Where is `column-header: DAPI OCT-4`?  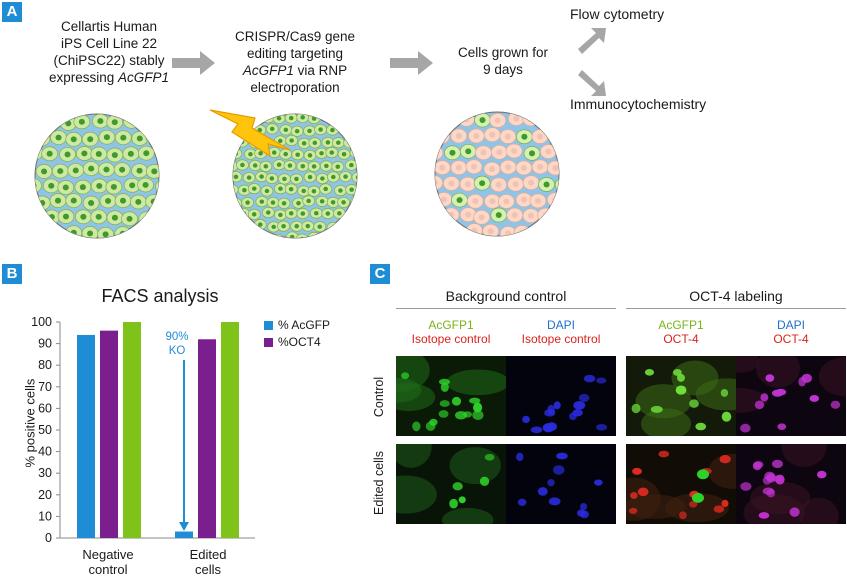
column-header: DAPI OCT-4 is located at coordinates (791, 332).